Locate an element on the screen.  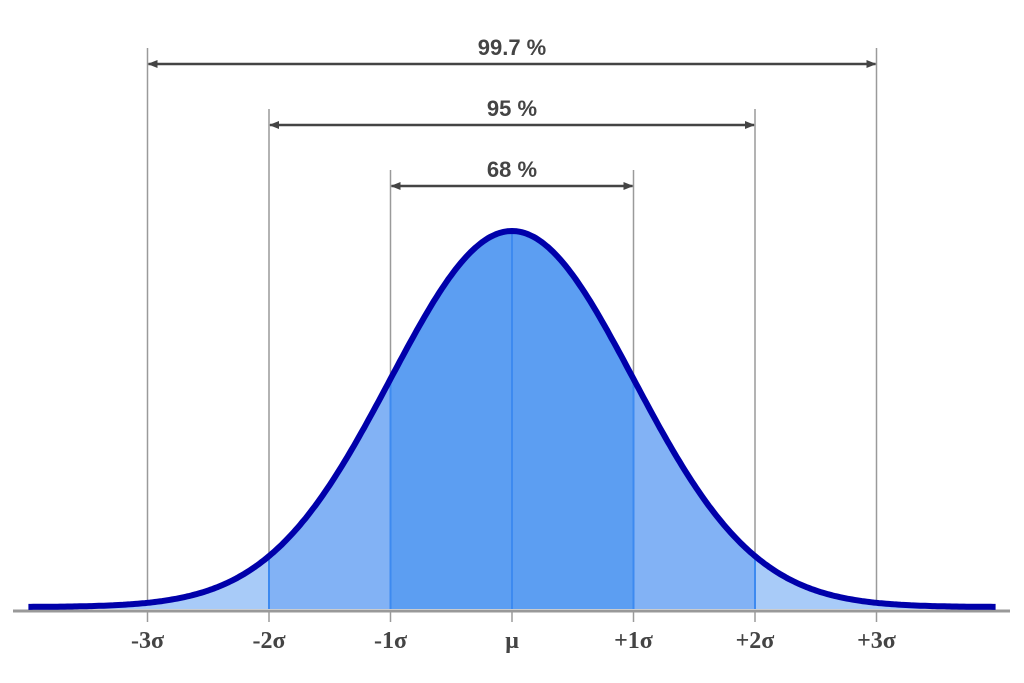
tick-label: -2σ is located at coordinates (268, 641).